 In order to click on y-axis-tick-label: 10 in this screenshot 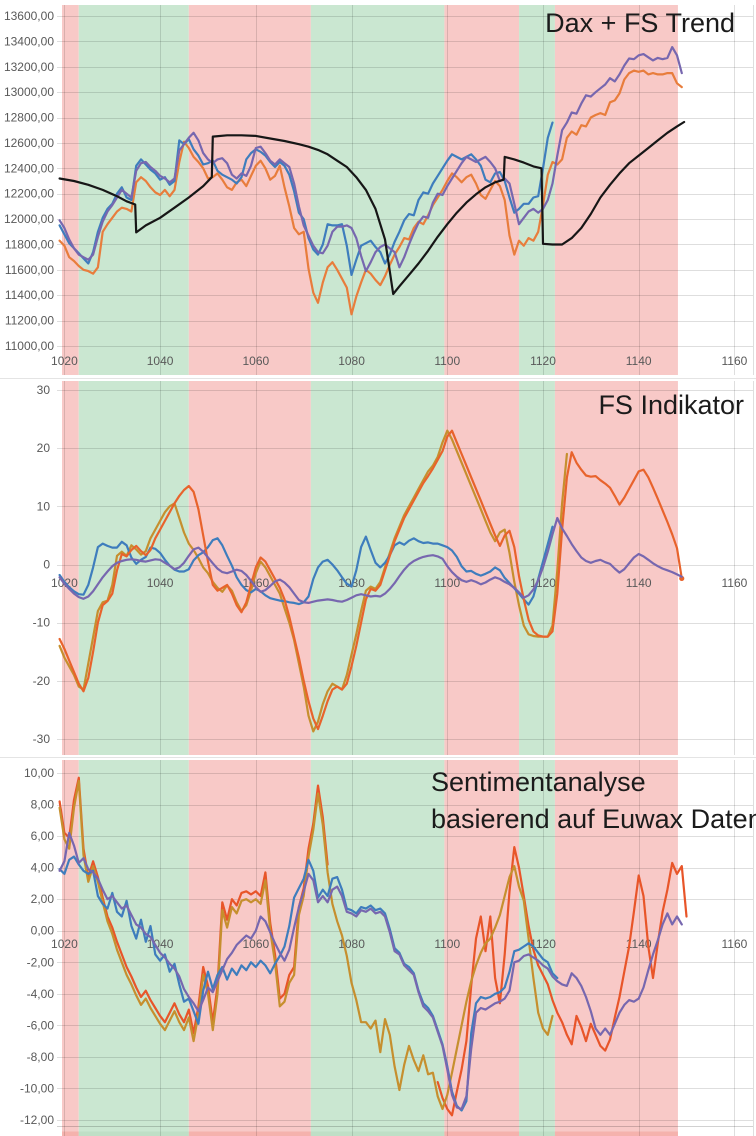, I will do `click(44, 506)`.